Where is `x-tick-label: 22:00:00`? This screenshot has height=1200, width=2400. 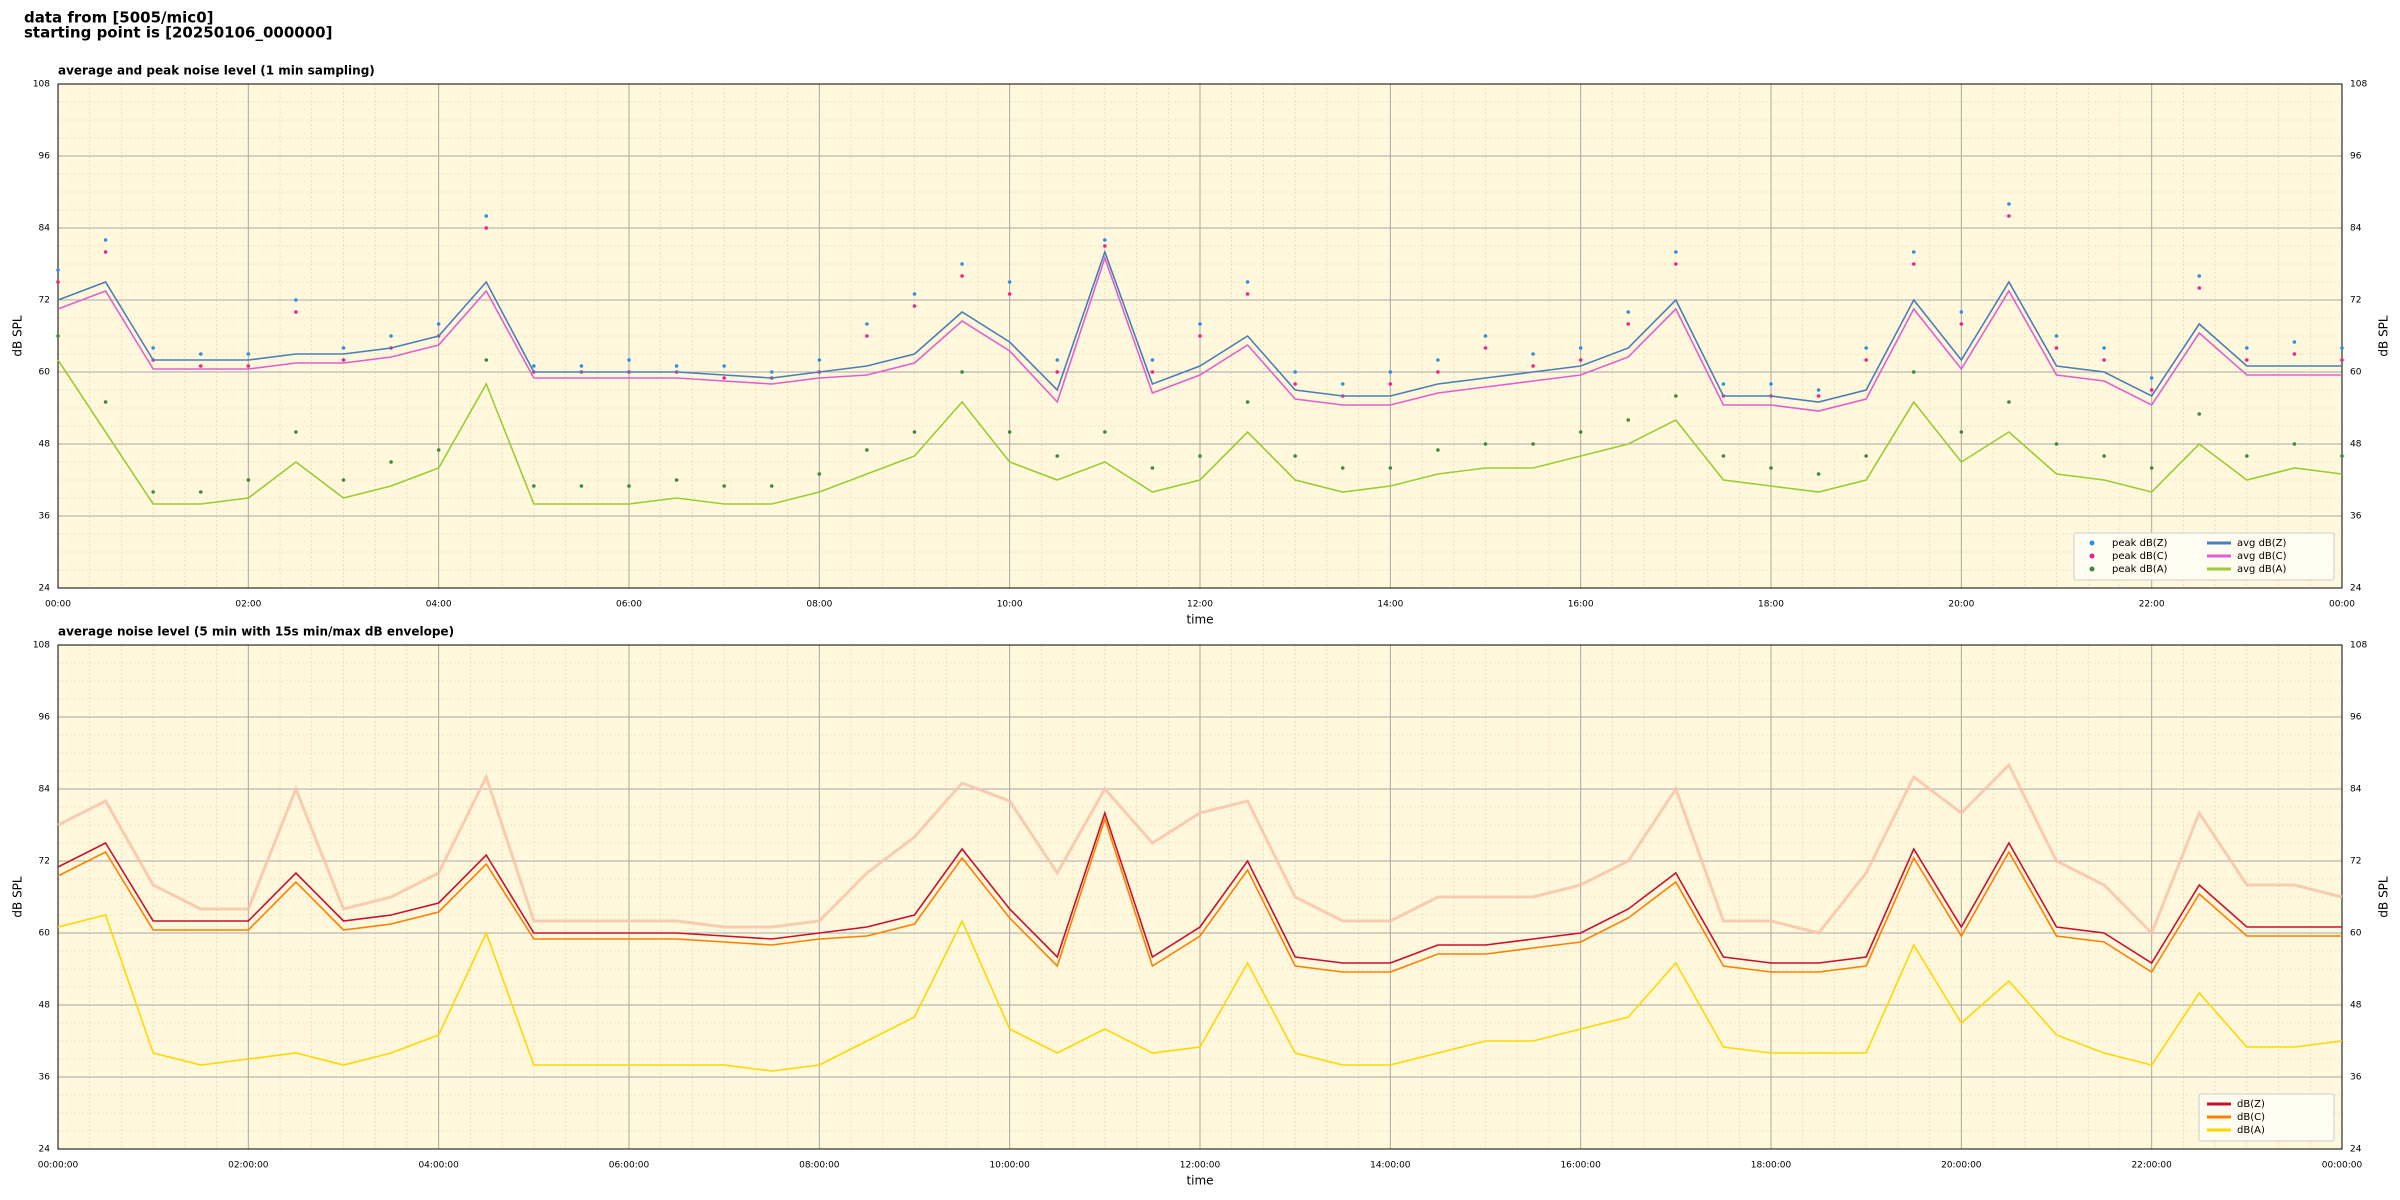
x-tick-label: 22:00:00 is located at coordinates (2151, 1166).